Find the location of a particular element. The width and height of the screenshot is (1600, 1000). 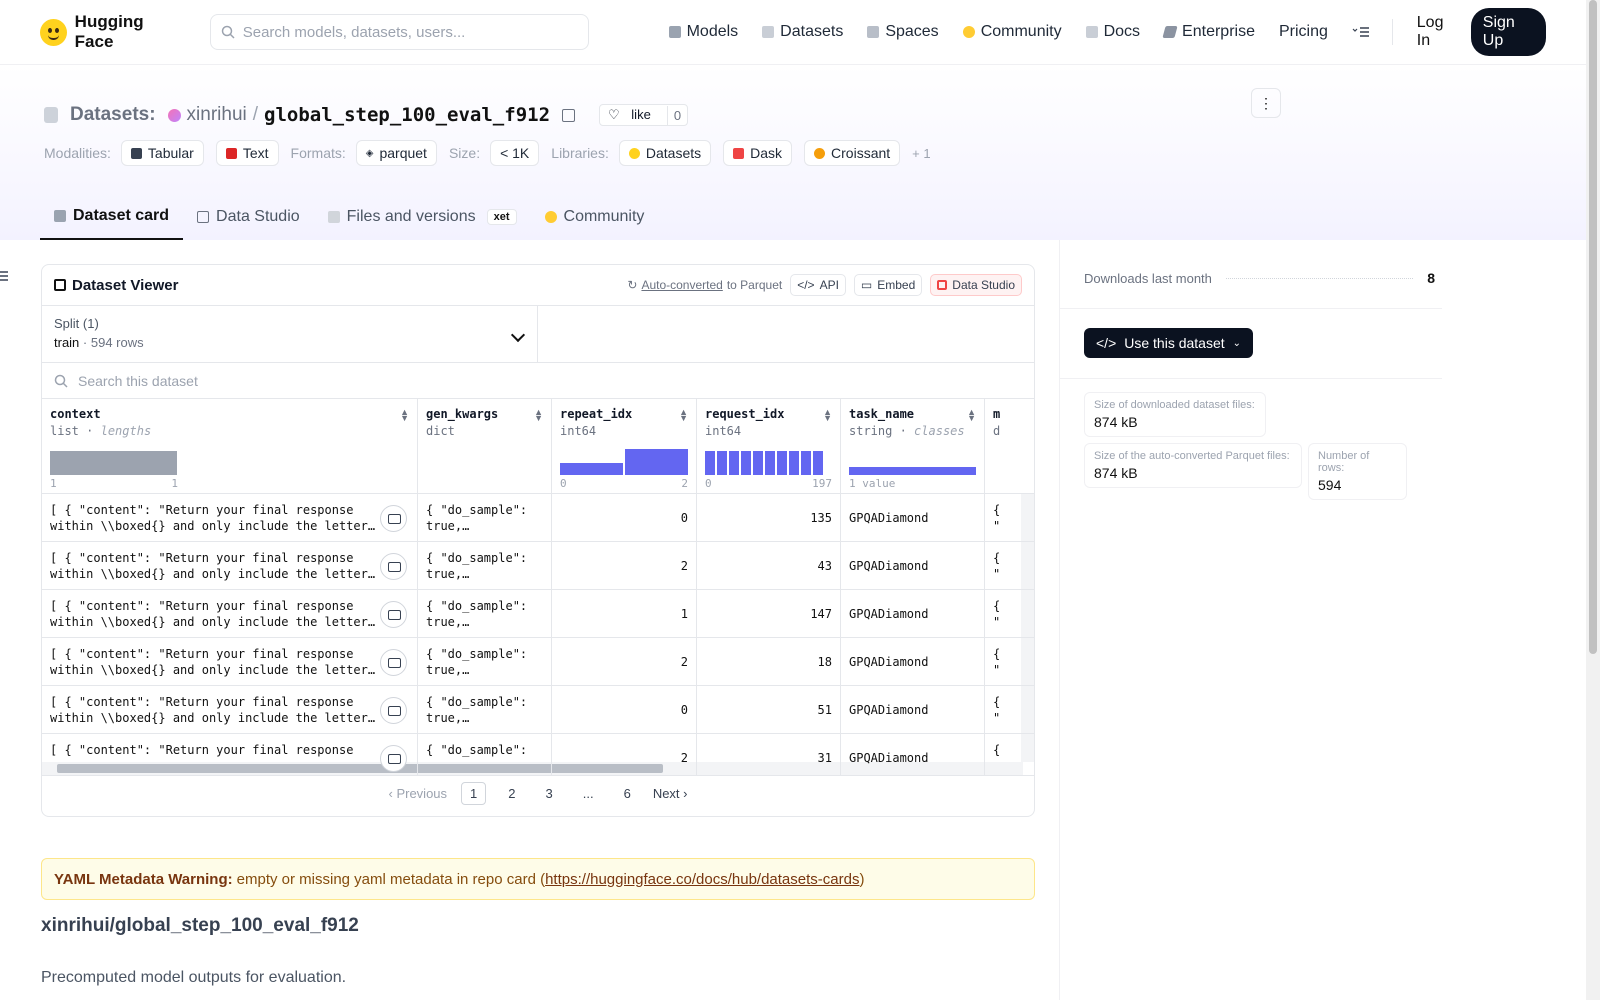

tag-dask: Dask is located at coordinates (758, 153).